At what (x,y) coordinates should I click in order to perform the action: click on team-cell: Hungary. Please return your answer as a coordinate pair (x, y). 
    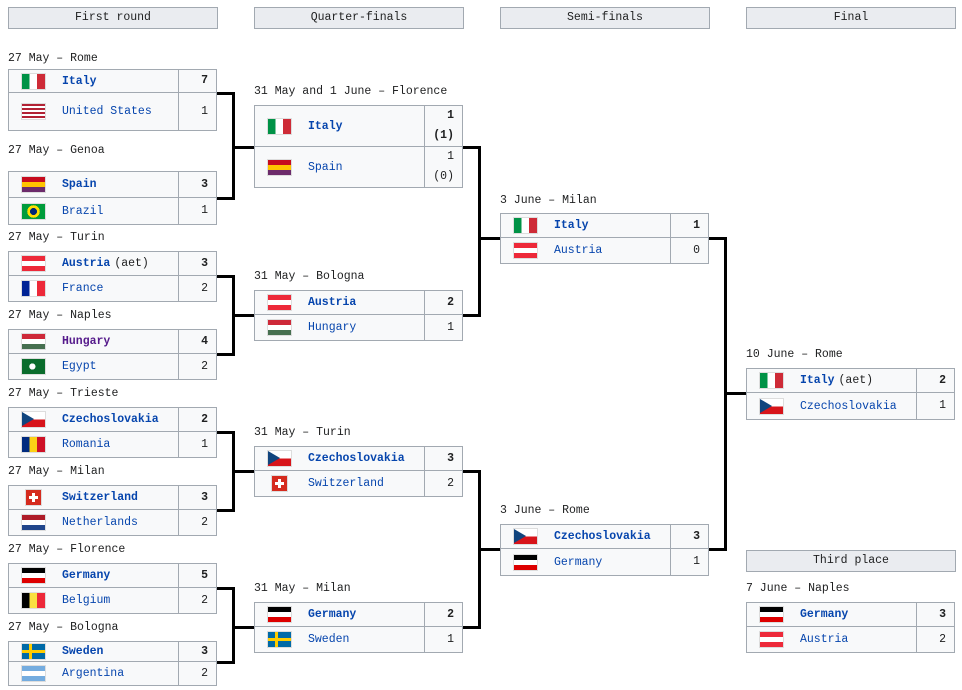
    Looking at the image, I should click on (339, 328).